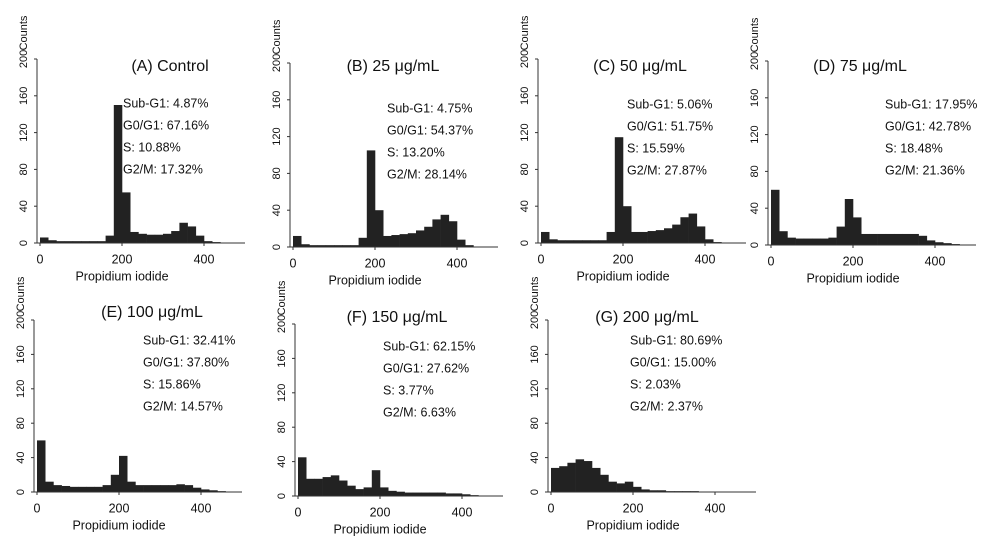  What do you see at coordinates (163, 169) in the screenshot?
I see `annotation: G2/M: 17.32%` at bounding box center [163, 169].